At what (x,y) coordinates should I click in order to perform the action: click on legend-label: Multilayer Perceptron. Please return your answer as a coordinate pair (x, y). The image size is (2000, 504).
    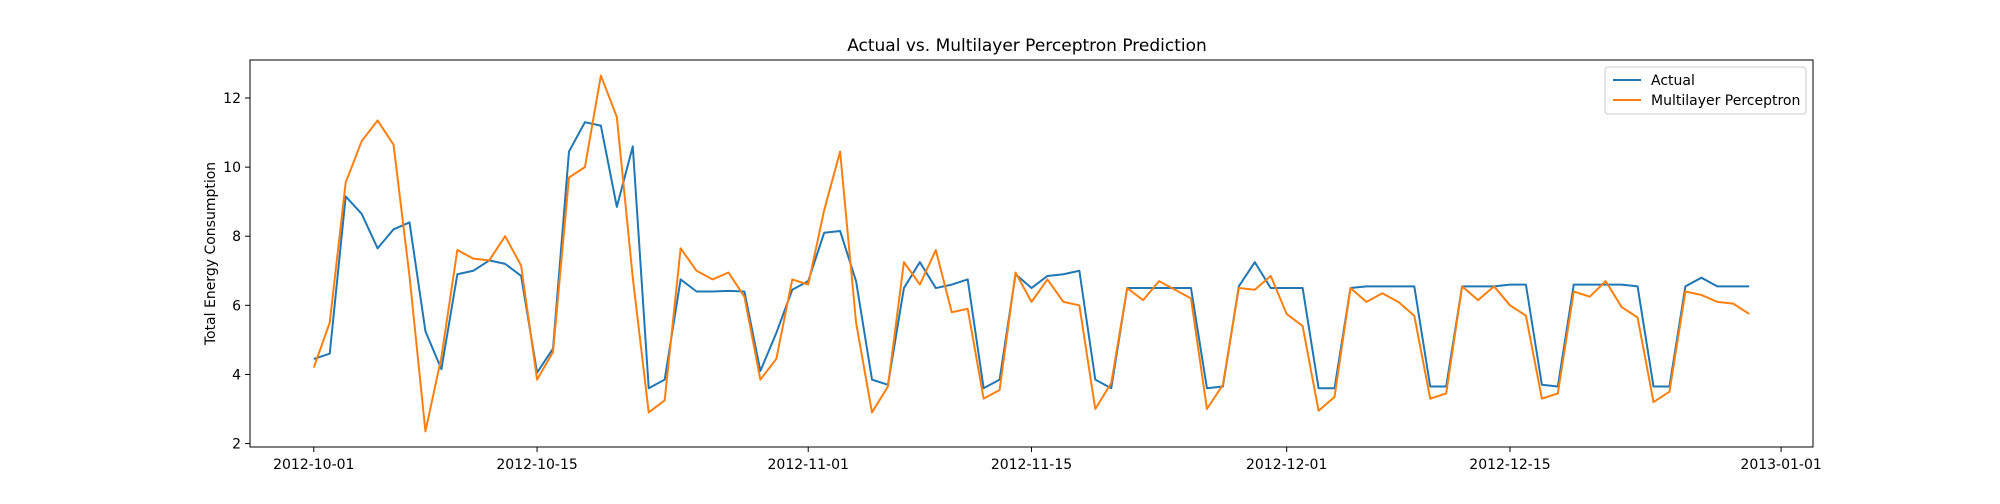
    Looking at the image, I should click on (1725, 101).